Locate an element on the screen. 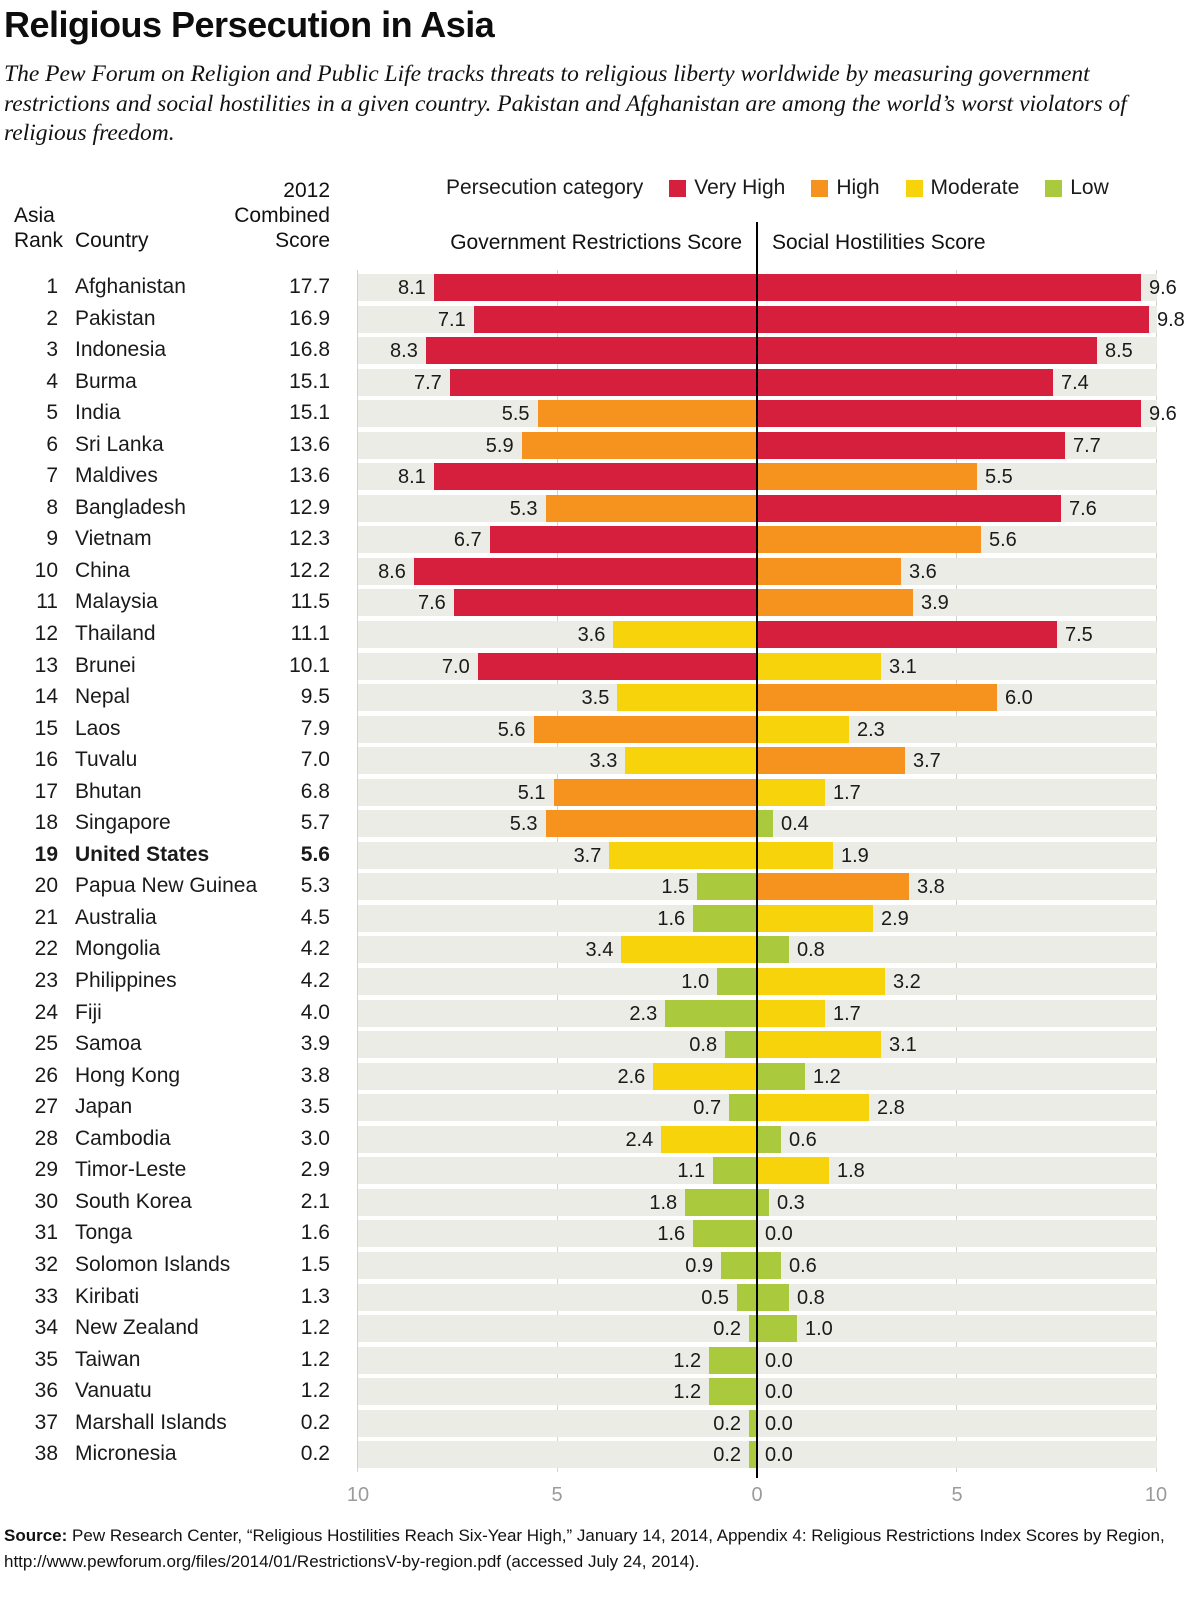 The height and width of the screenshot is (1601, 1200). country-cell: Hong Kong is located at coordinates (128, 1075).